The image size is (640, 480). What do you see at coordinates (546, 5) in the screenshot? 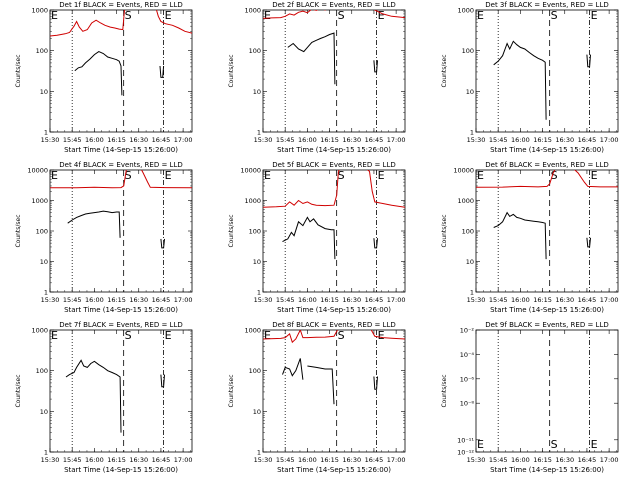
I see `panel-title: Det 3f BLACK = Events, RED = LLD` at bounding box center [546, 5].